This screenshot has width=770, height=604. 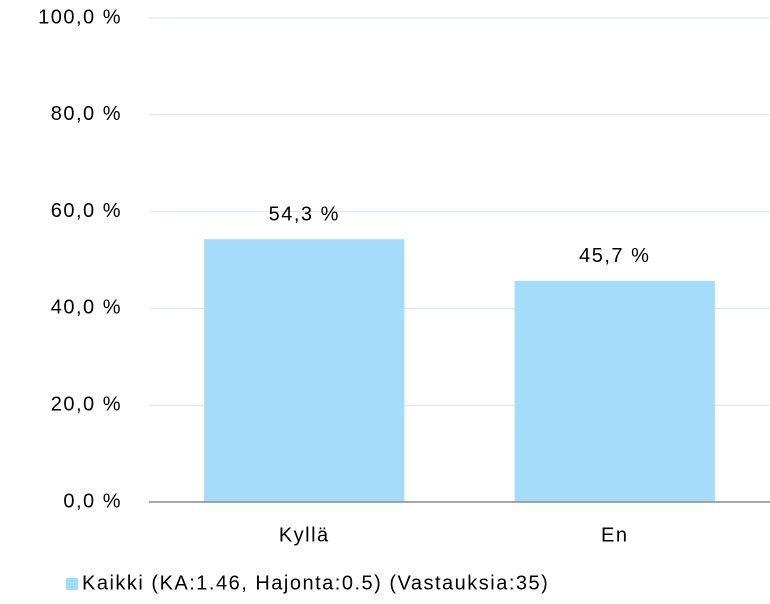 I want to click on value-label: 54,3 %, so click(x=304, y=214).